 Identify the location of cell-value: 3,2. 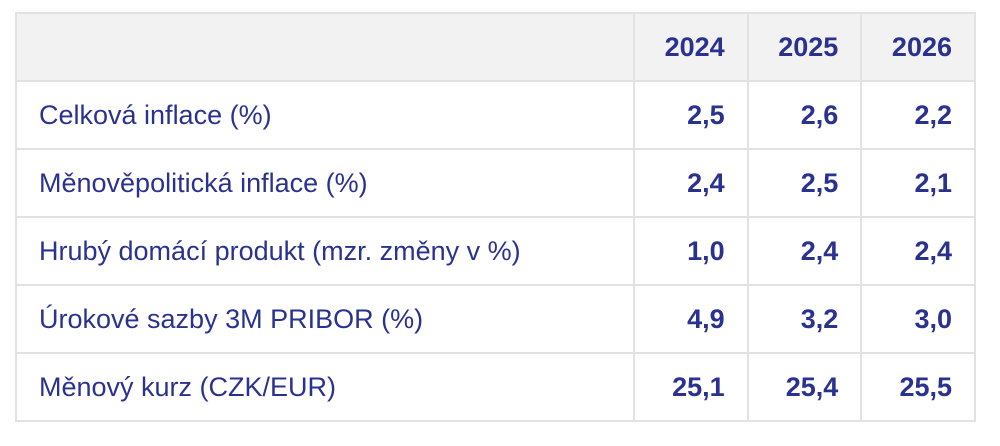
(804, 319).